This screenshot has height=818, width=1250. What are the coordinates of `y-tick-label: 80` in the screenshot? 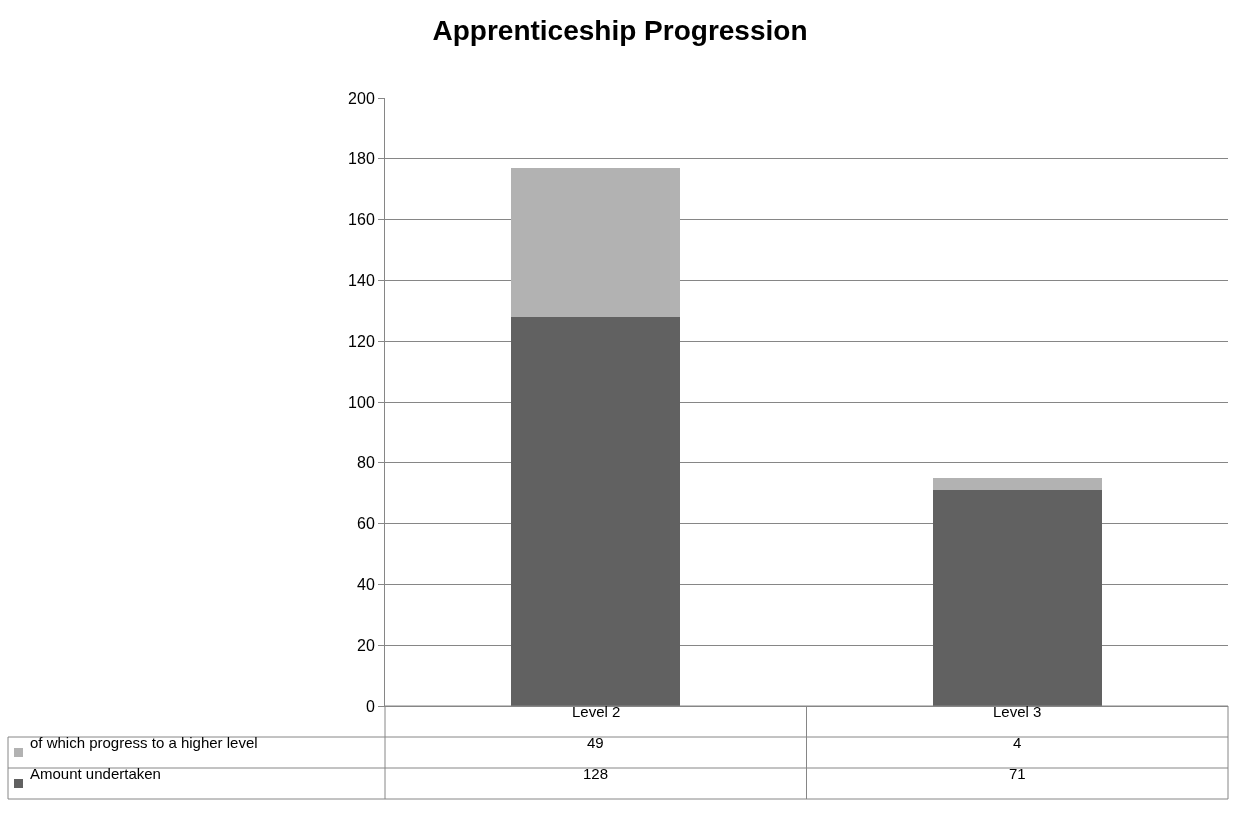 It's located at (366, 463).